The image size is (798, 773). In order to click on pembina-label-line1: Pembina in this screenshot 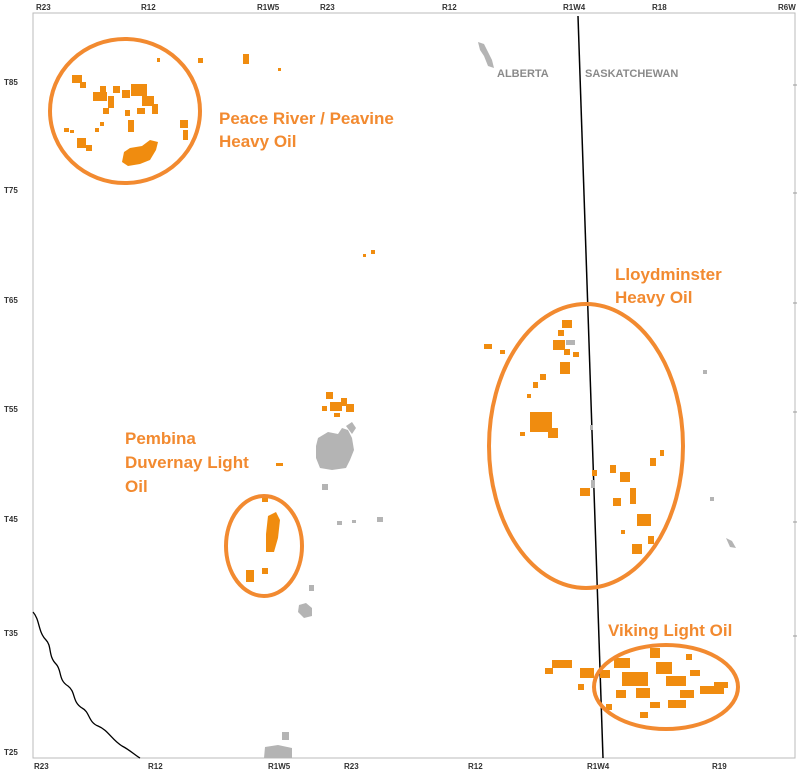, I will do `click(160, 438)`.